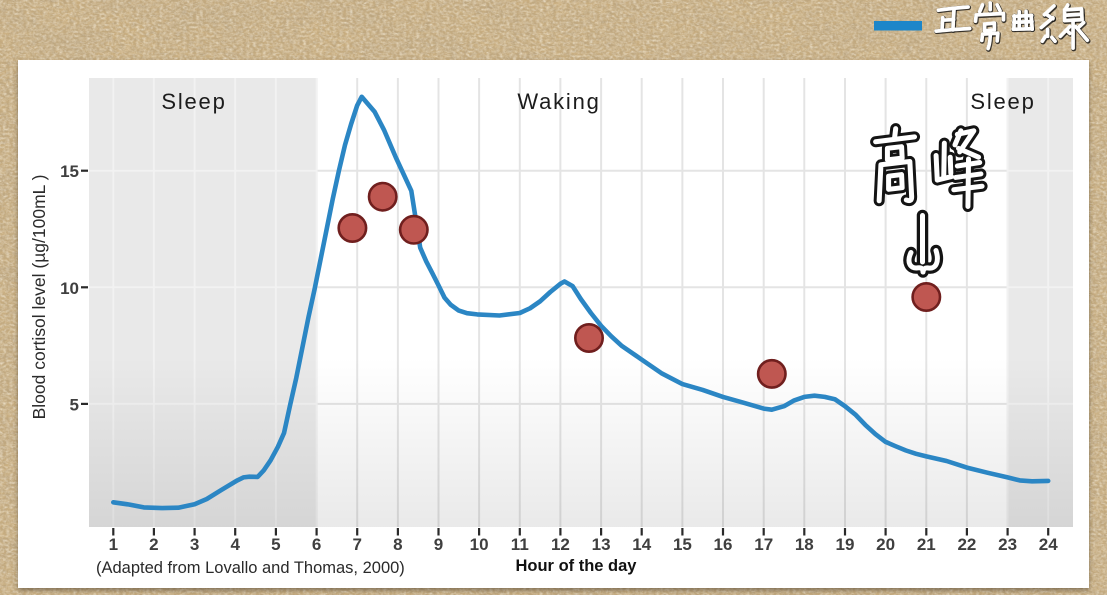  I want to click on svg-text: 16, so click(723, 544).